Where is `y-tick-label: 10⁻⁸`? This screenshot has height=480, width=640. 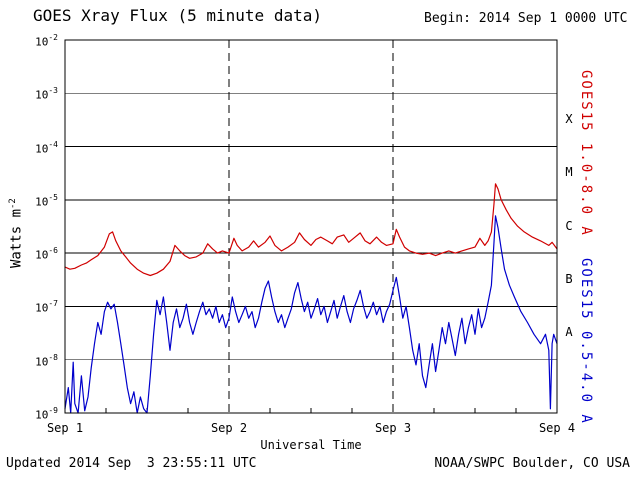 y-tick-label: 10⁻⁸ is located at coordinates (46, 360).